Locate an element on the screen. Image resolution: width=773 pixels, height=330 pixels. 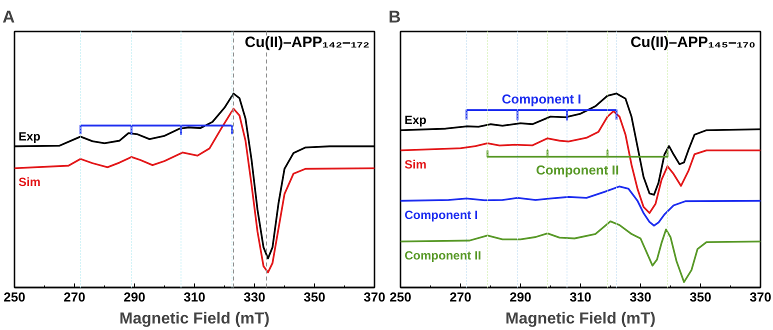
chart-title: A is located at coordinates (8, 17).